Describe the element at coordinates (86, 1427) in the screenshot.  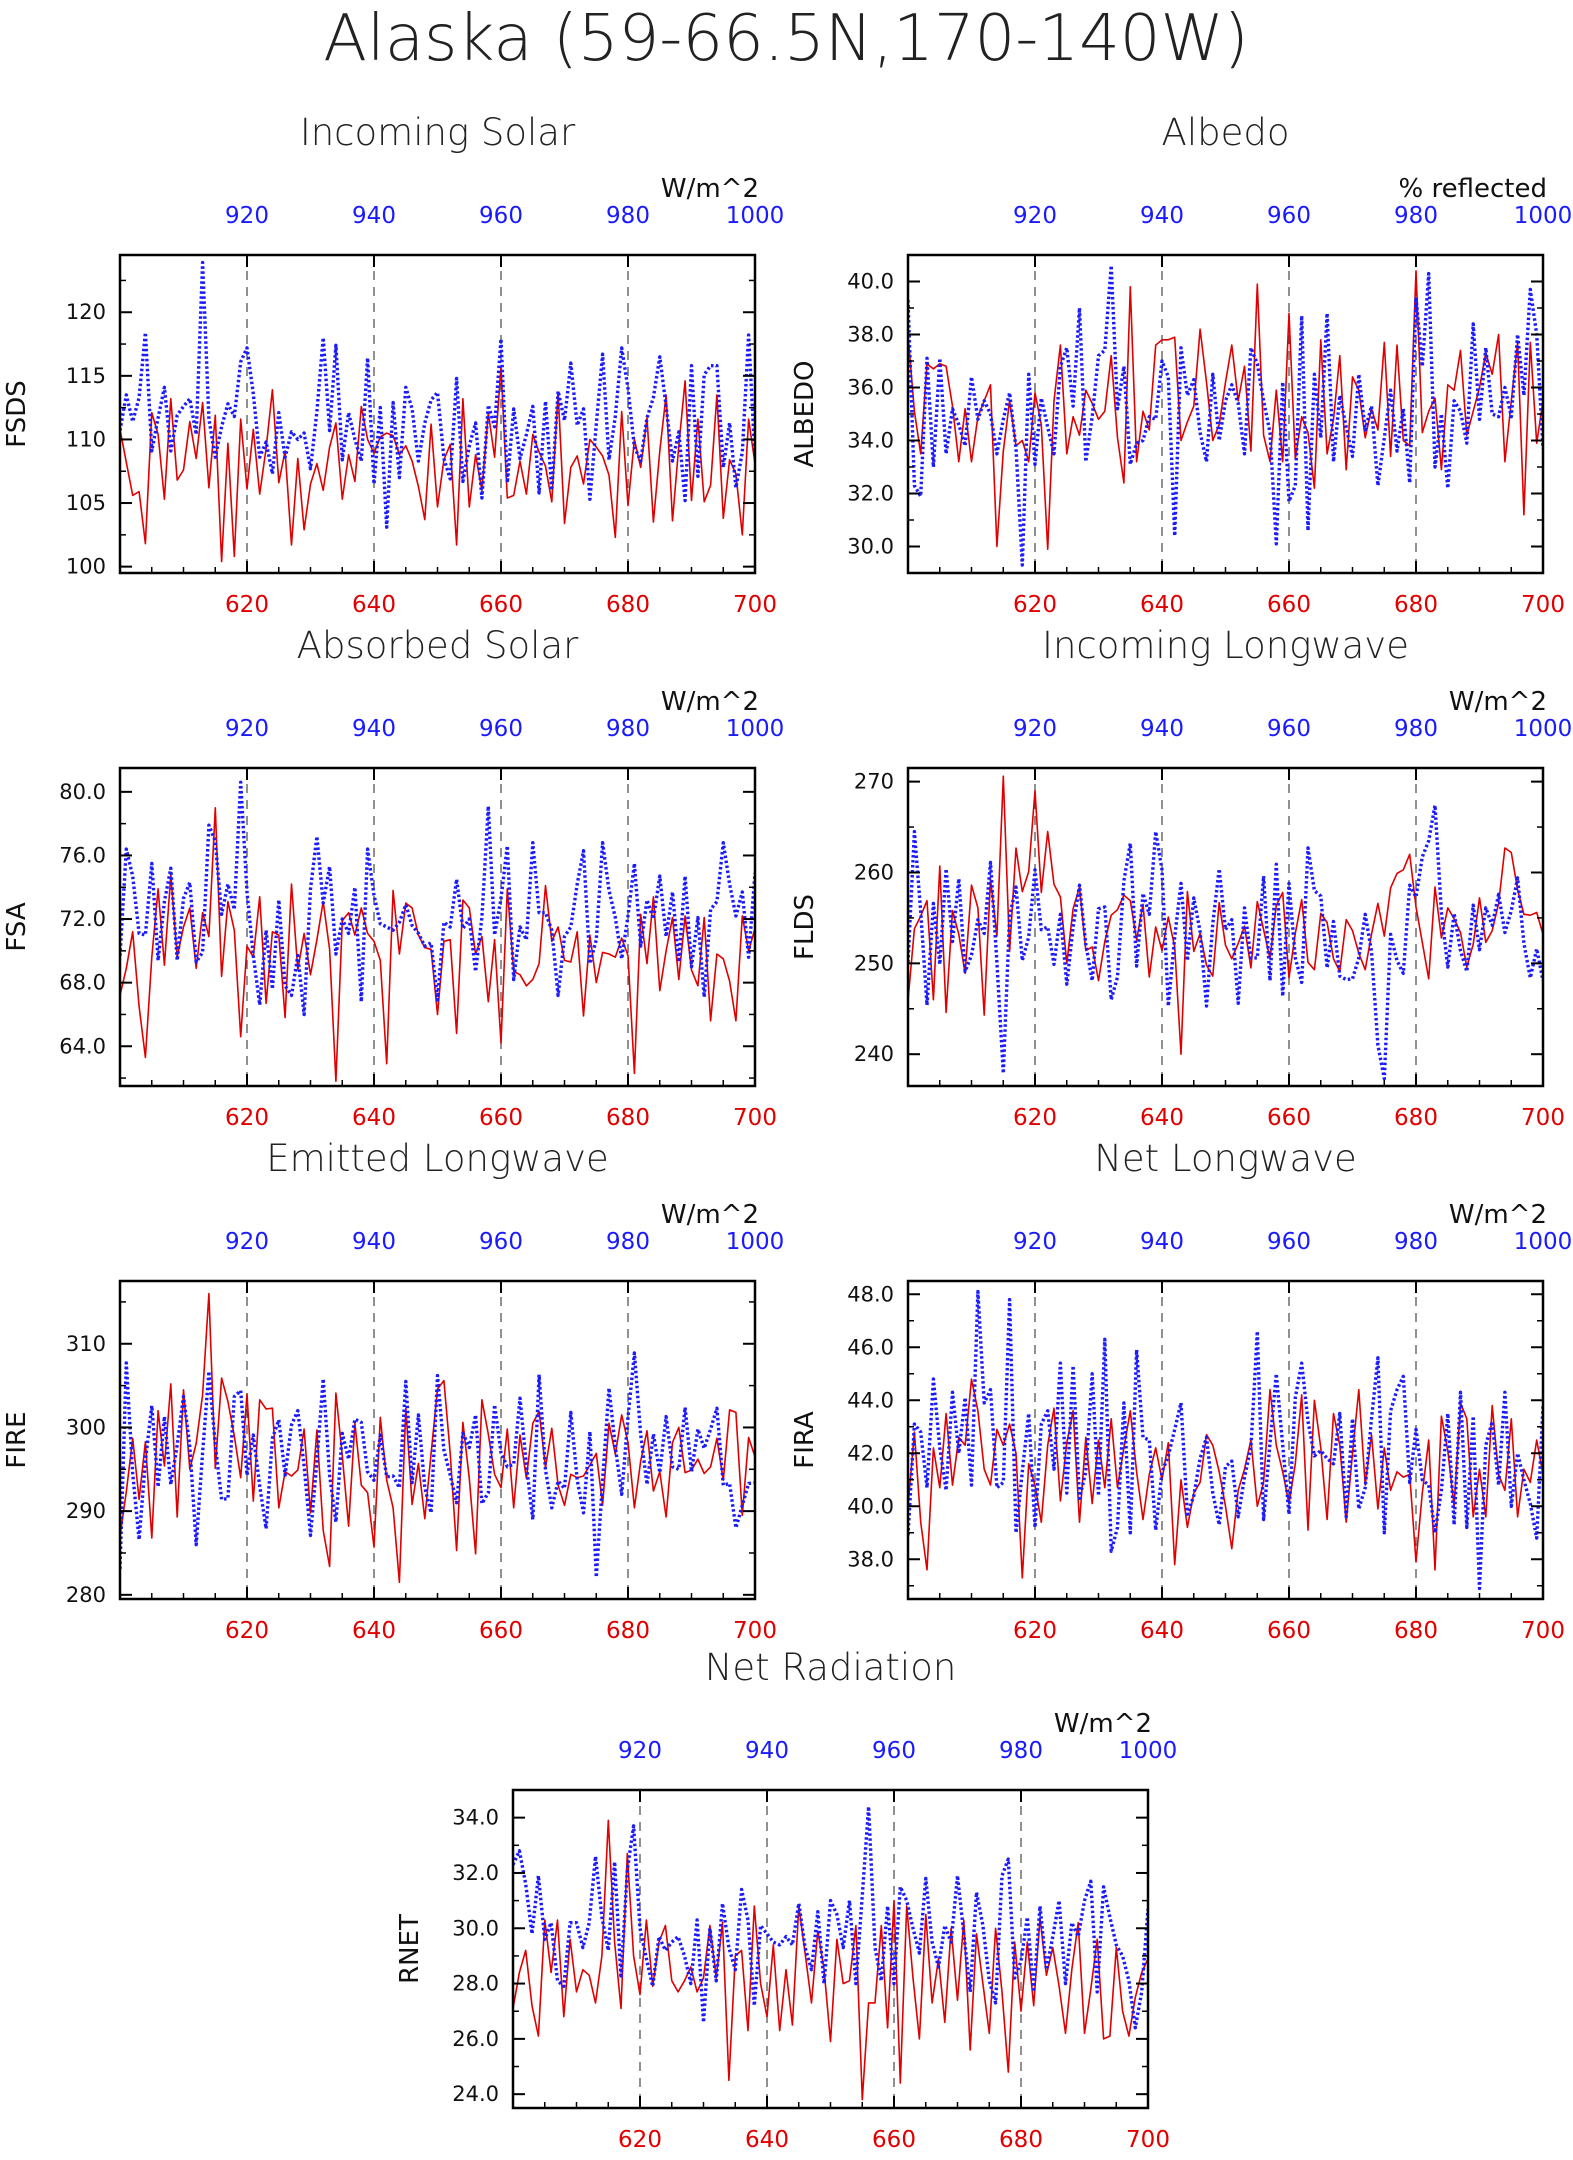
I see `y-tick-label: 300` at that location.